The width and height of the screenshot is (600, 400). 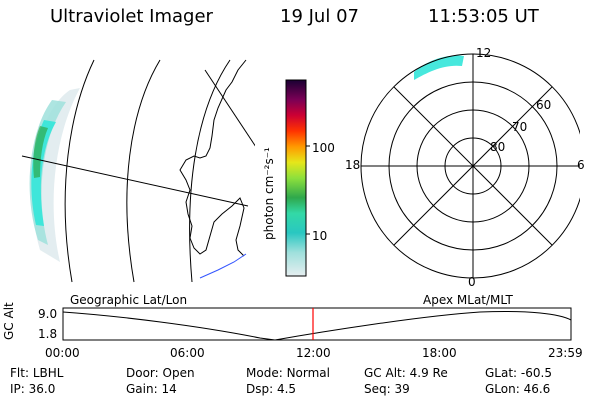 What do you see at coordinates (320, 236) in the screenshot?
I see `colorbar-tick-10: 10` at bounding box center [320, 236].